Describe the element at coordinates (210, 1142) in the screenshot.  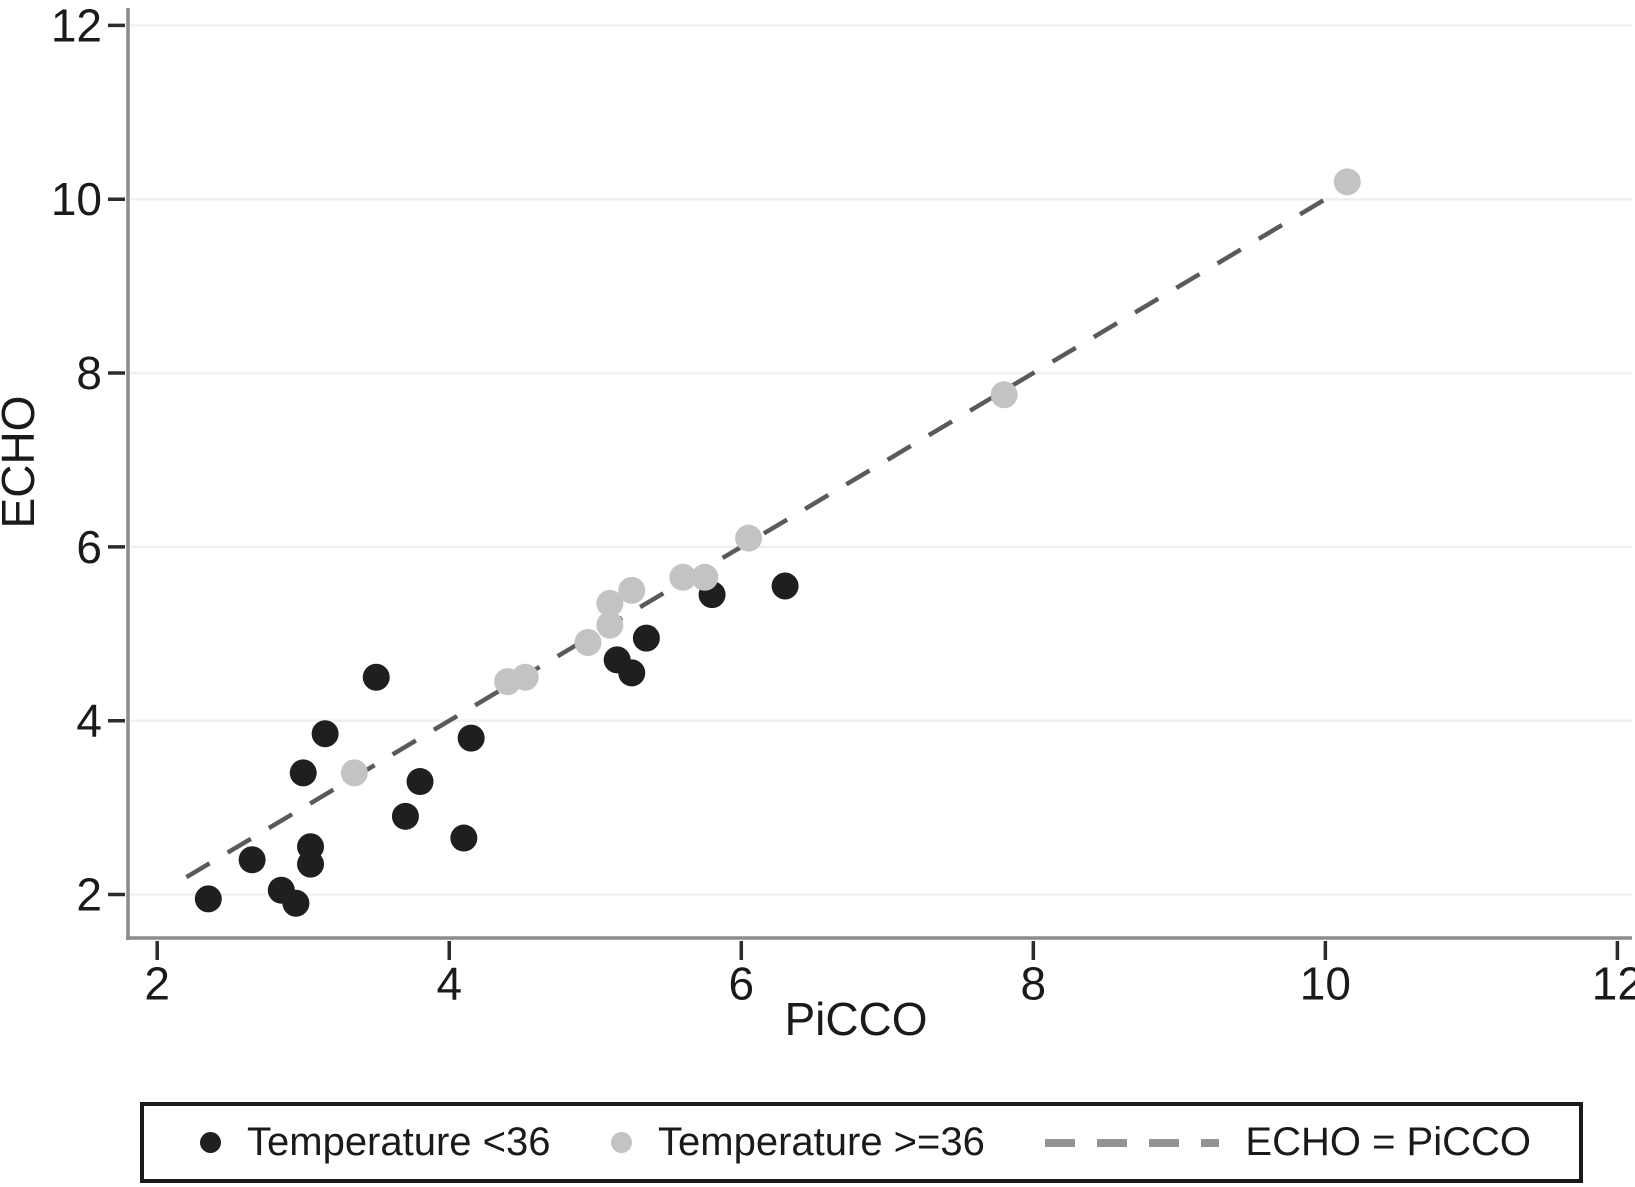
I see `temp-lt36-marker-icon` at that location.